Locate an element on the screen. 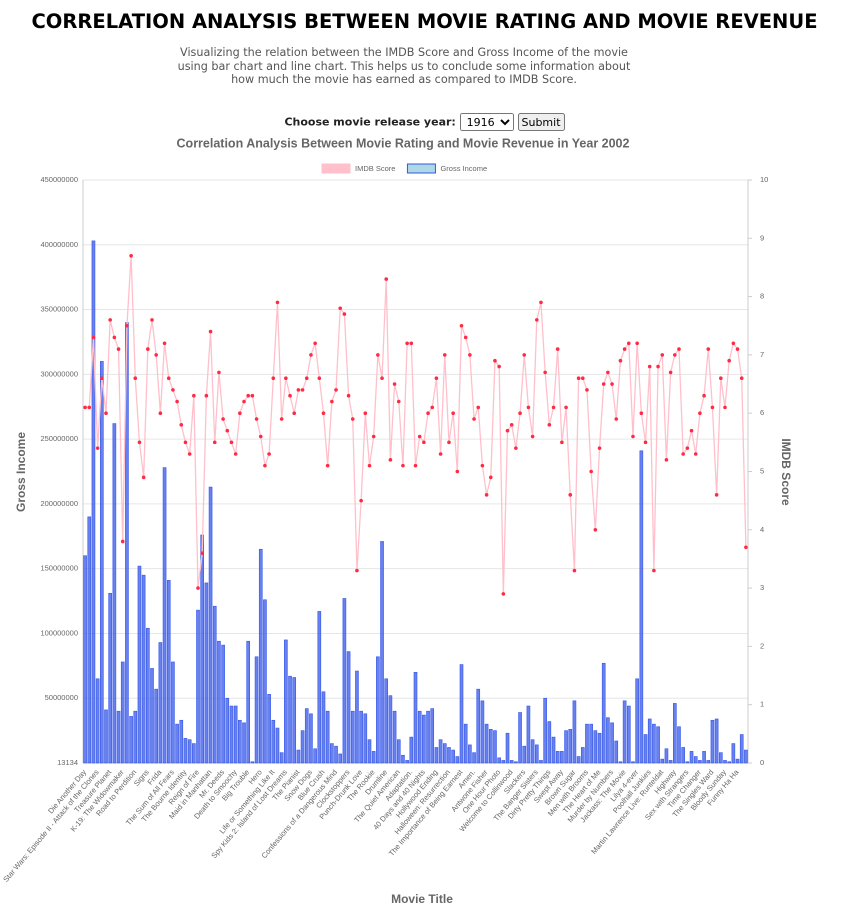 The width and height of the screenshot is (849, 924). y2-tick-label: 5 is located at coordinates (762, 470).